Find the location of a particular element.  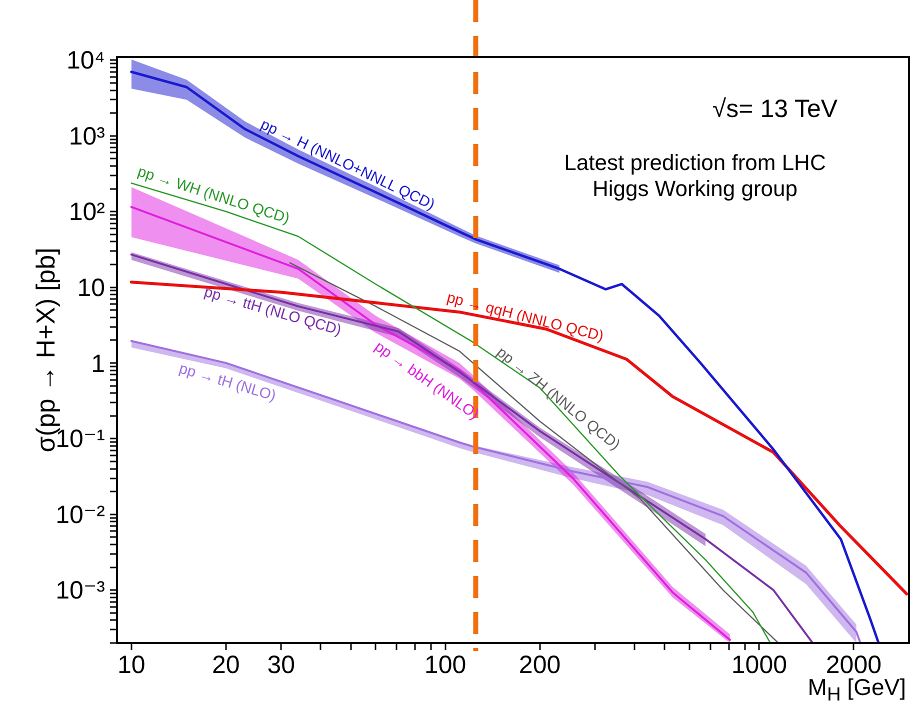

text: pp → ttH (NLO QCD) is located at coordinates (273, 311).